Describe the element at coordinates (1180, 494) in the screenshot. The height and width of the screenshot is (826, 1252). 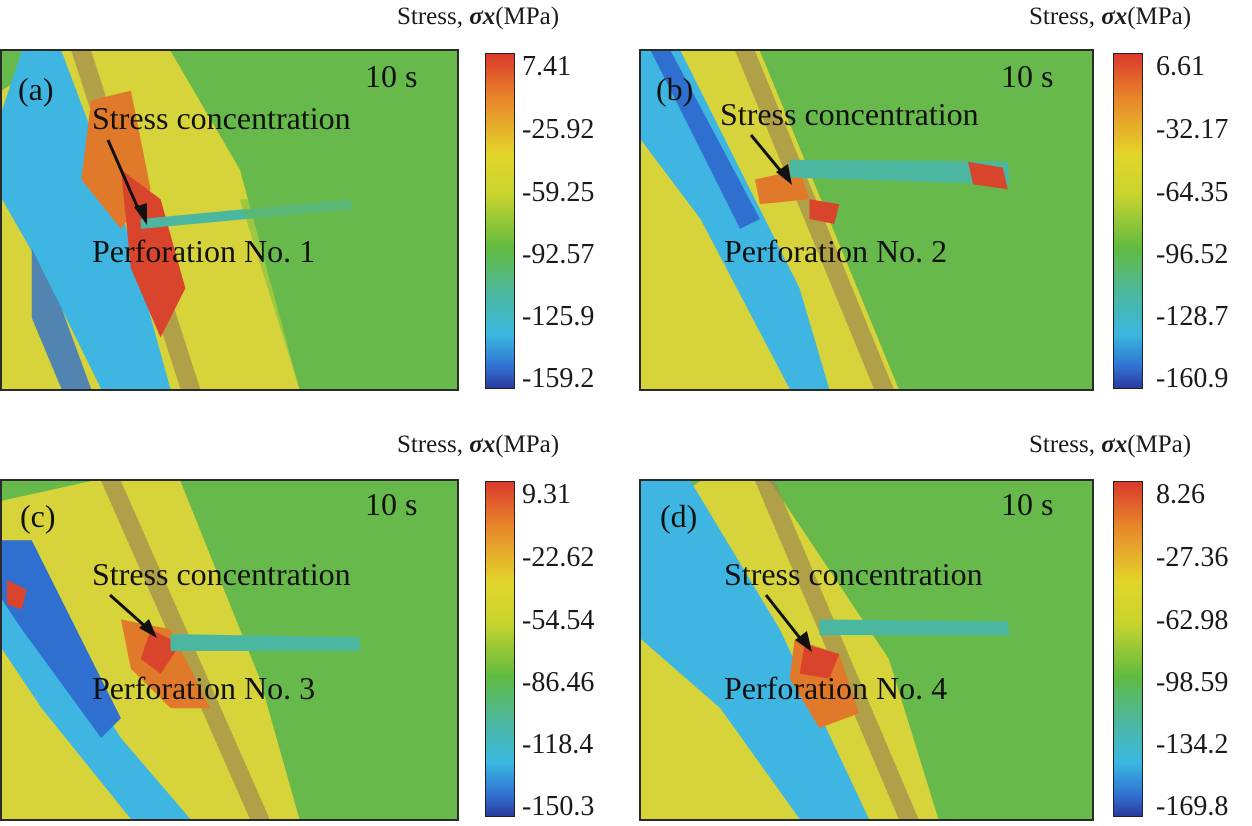
I see `tick-label: 8.26` at that location.